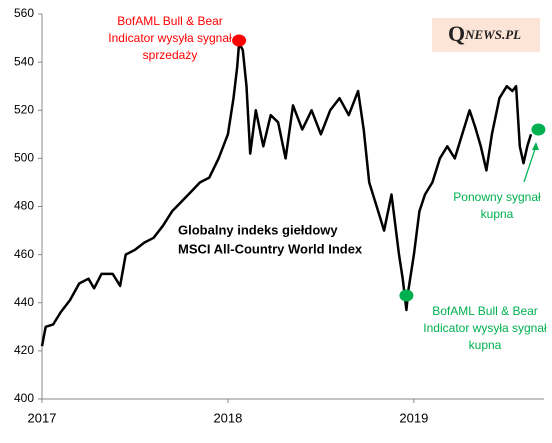  I want to click on x-tick-label: 2018, so click(227, 417).